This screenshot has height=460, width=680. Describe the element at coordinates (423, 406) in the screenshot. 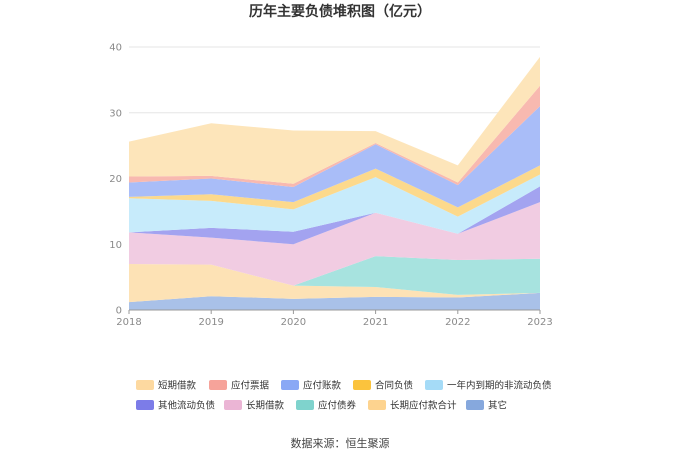

I see `legend-label: 长期应付款合计` at that location.